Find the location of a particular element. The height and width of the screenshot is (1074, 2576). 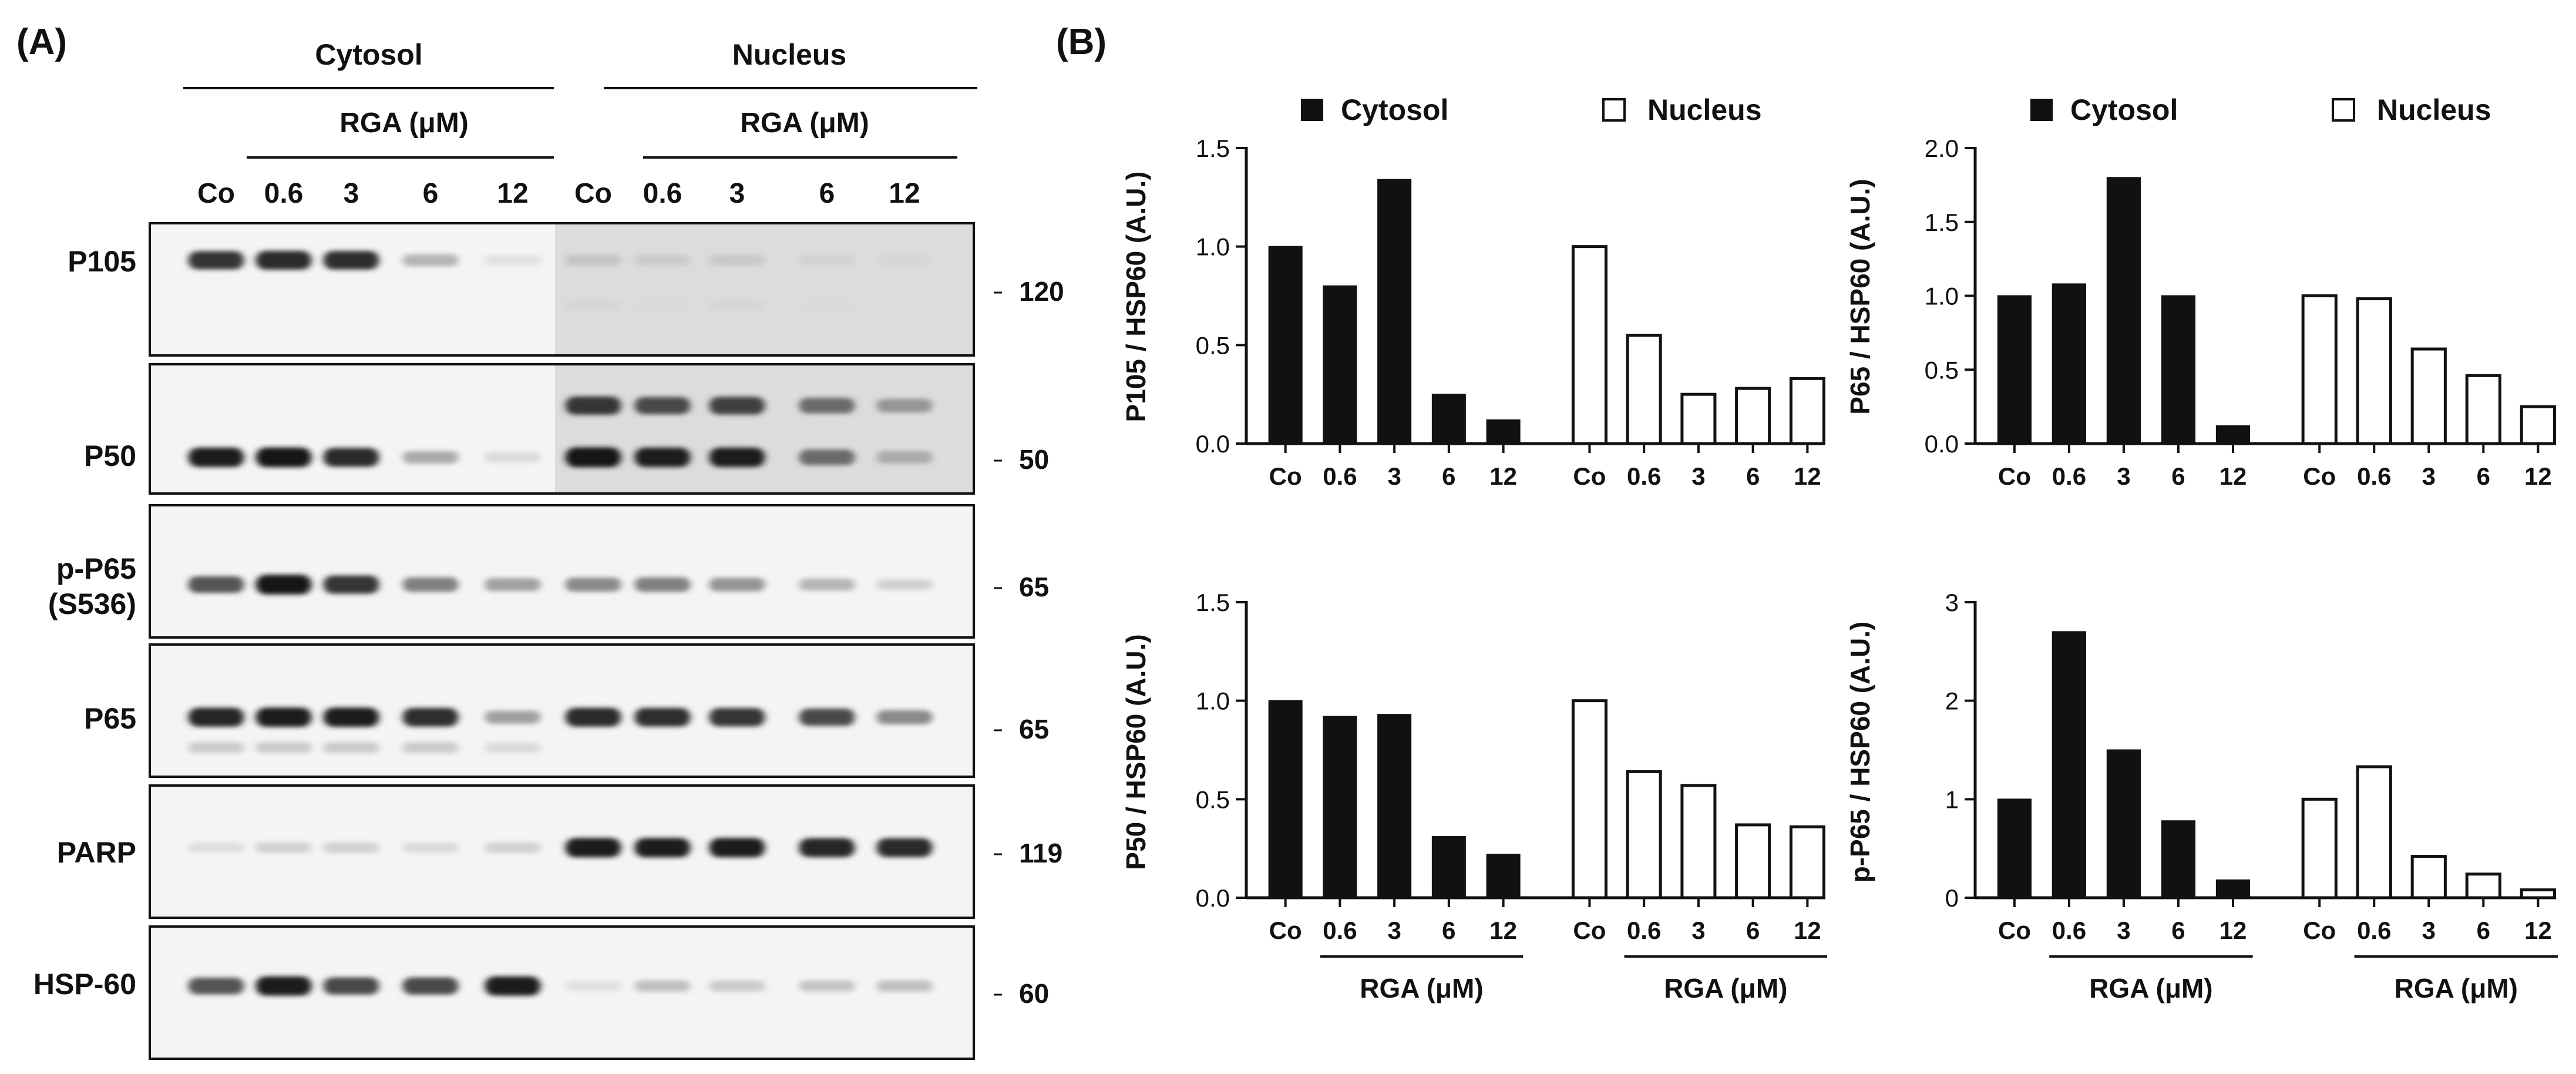

legend-left: Cytosol Nucleus is located at coordinates (1531, 110).